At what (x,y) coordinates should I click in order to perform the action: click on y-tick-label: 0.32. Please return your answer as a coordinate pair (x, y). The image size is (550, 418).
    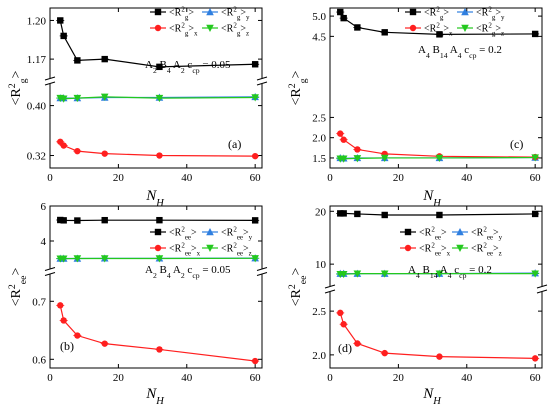
    Looking at the image, I should click on (36, 157).